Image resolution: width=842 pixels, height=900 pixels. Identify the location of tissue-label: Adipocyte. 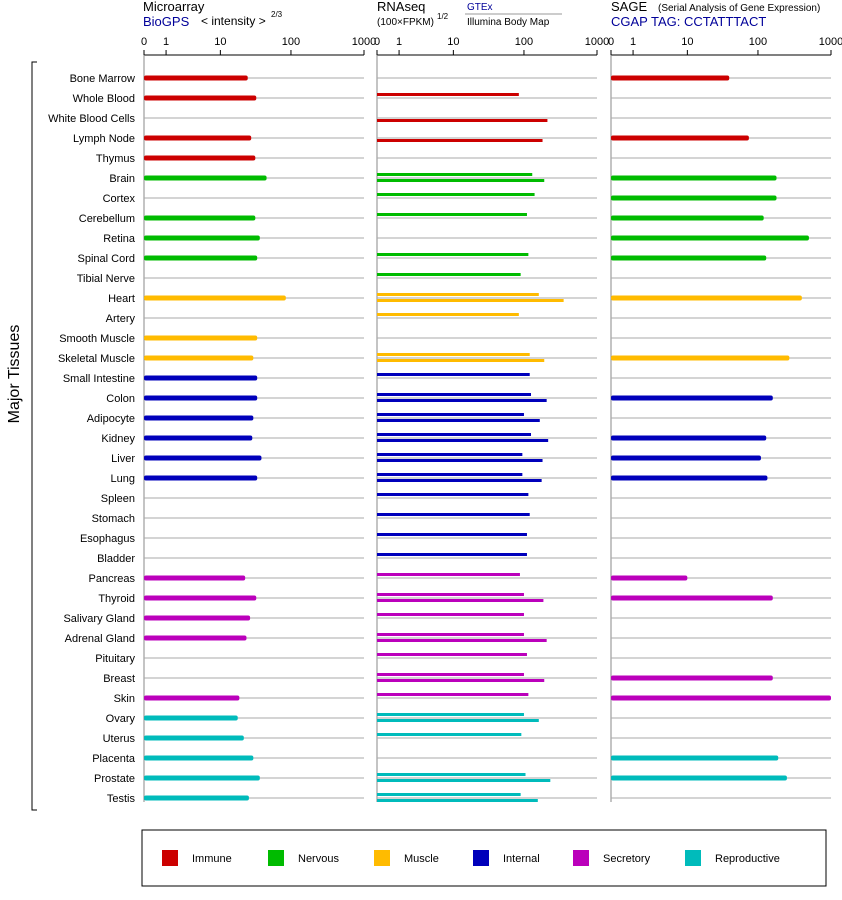
(111, 419).